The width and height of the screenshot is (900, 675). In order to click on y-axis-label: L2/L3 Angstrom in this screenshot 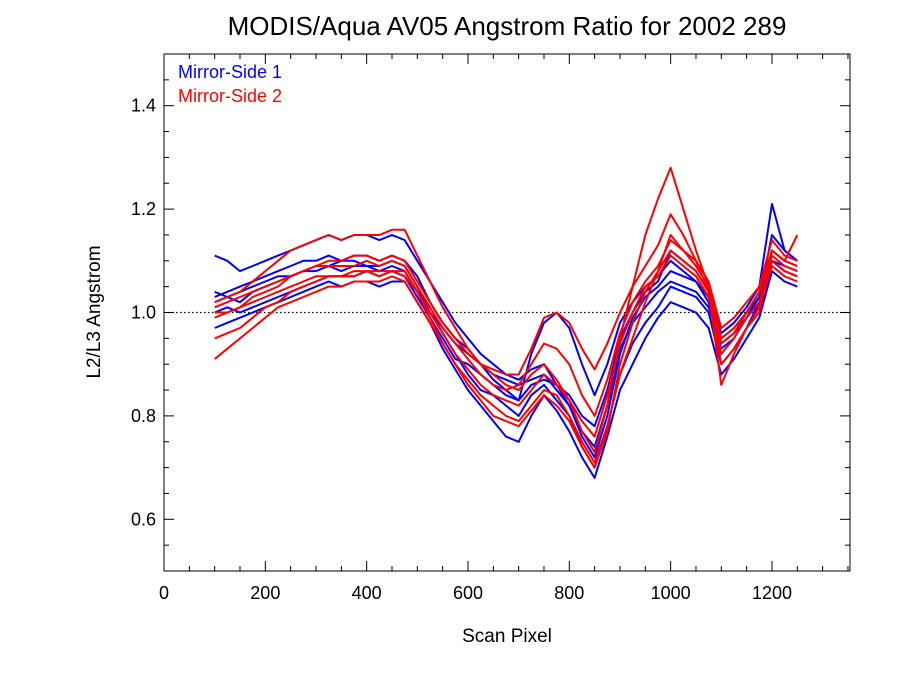, I will do `click(94, 311)`.